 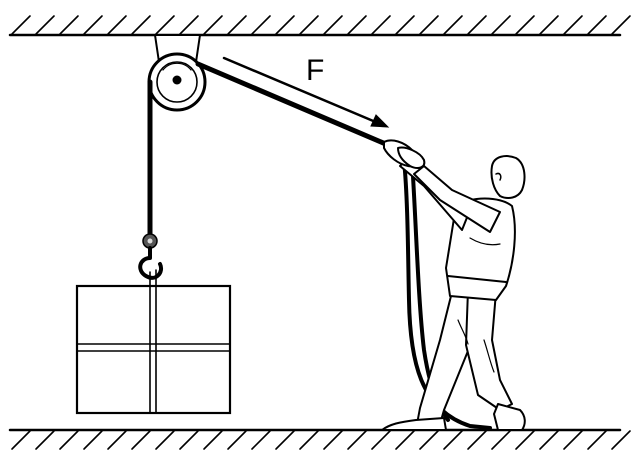 What do you see at coordinates (177, 73) in the screenshot?
I see `pulley` at bounding box center [177, 73].